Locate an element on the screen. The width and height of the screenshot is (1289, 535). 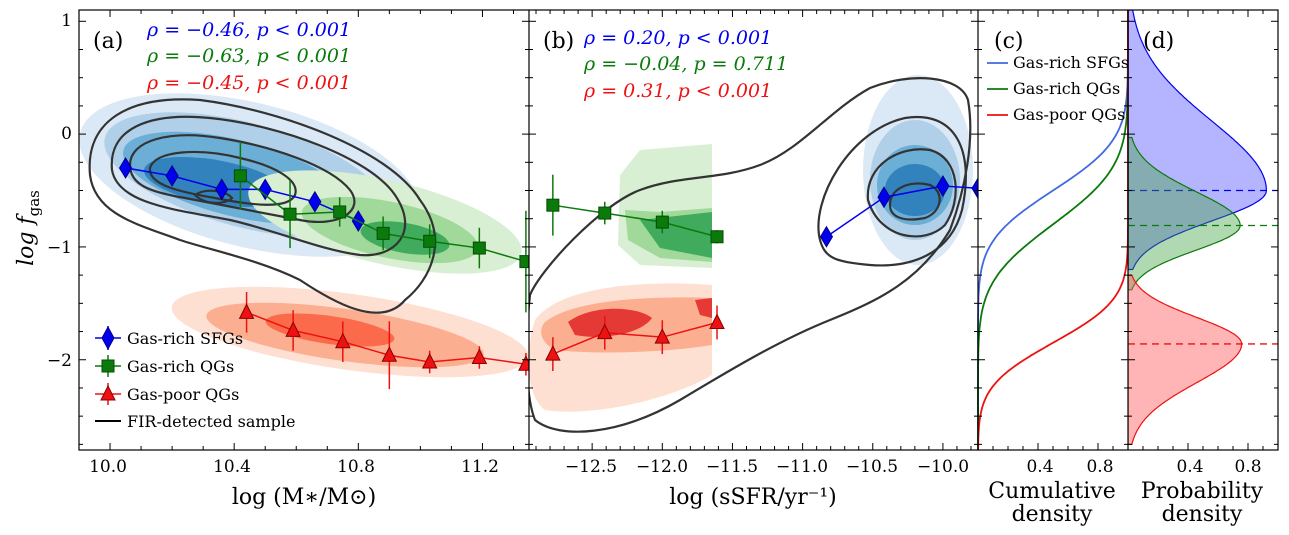
cdf-curve is located at coordinates (1053, 230).